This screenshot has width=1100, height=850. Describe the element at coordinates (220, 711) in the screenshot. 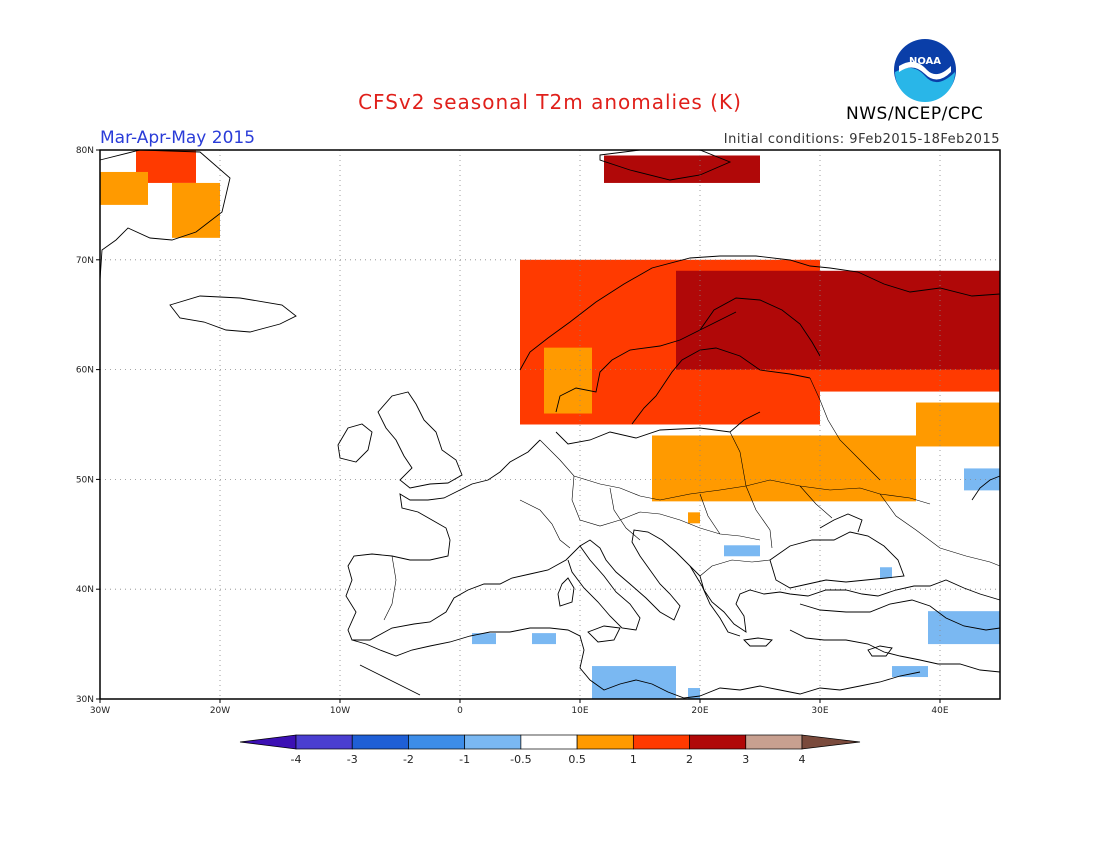

I see `lon-tick-label: 20W` at that location.